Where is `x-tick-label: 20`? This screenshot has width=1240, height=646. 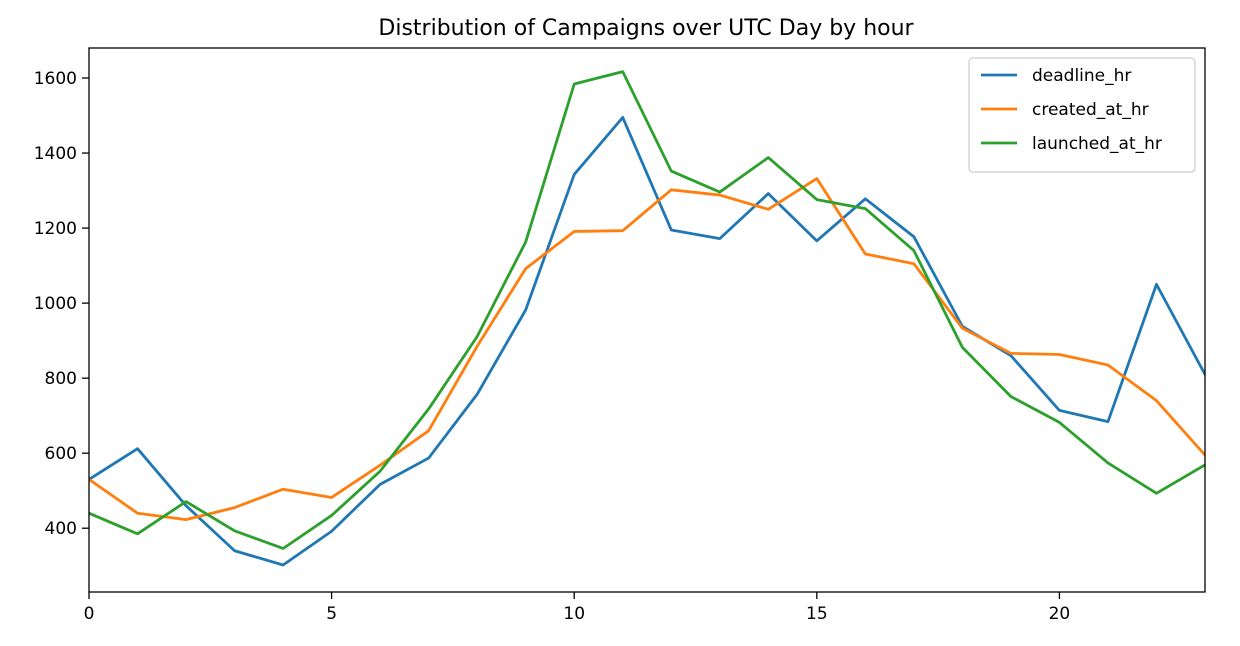 x-tick-label: 20 is located at coordinates (1060, 614).